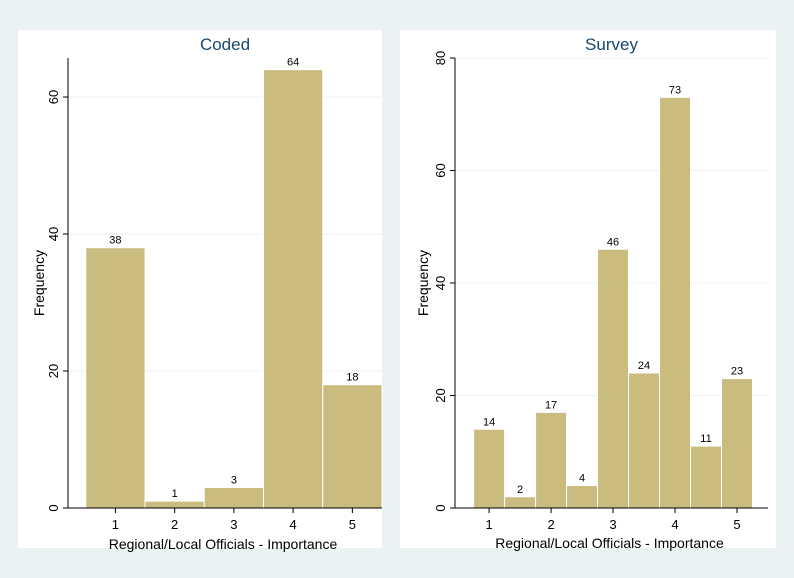 The height and width of the screenshot is (578, 794). Describe the element at coordinates (225, 44) in the screenshot. I see `chart-title: Coded` at that location.